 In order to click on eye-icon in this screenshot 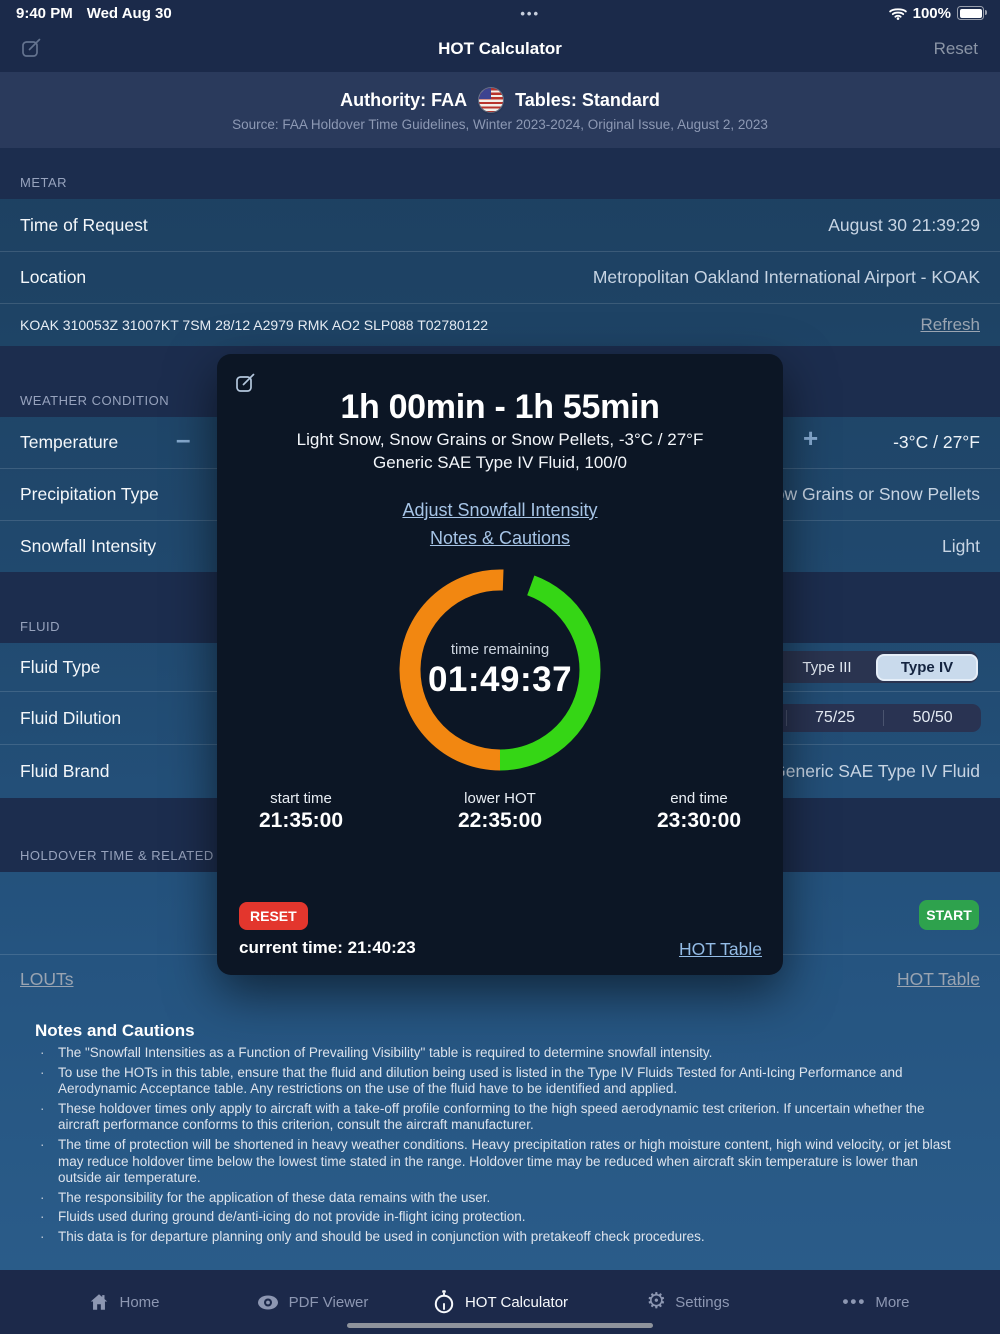, I will do `click(268, 1302)`.